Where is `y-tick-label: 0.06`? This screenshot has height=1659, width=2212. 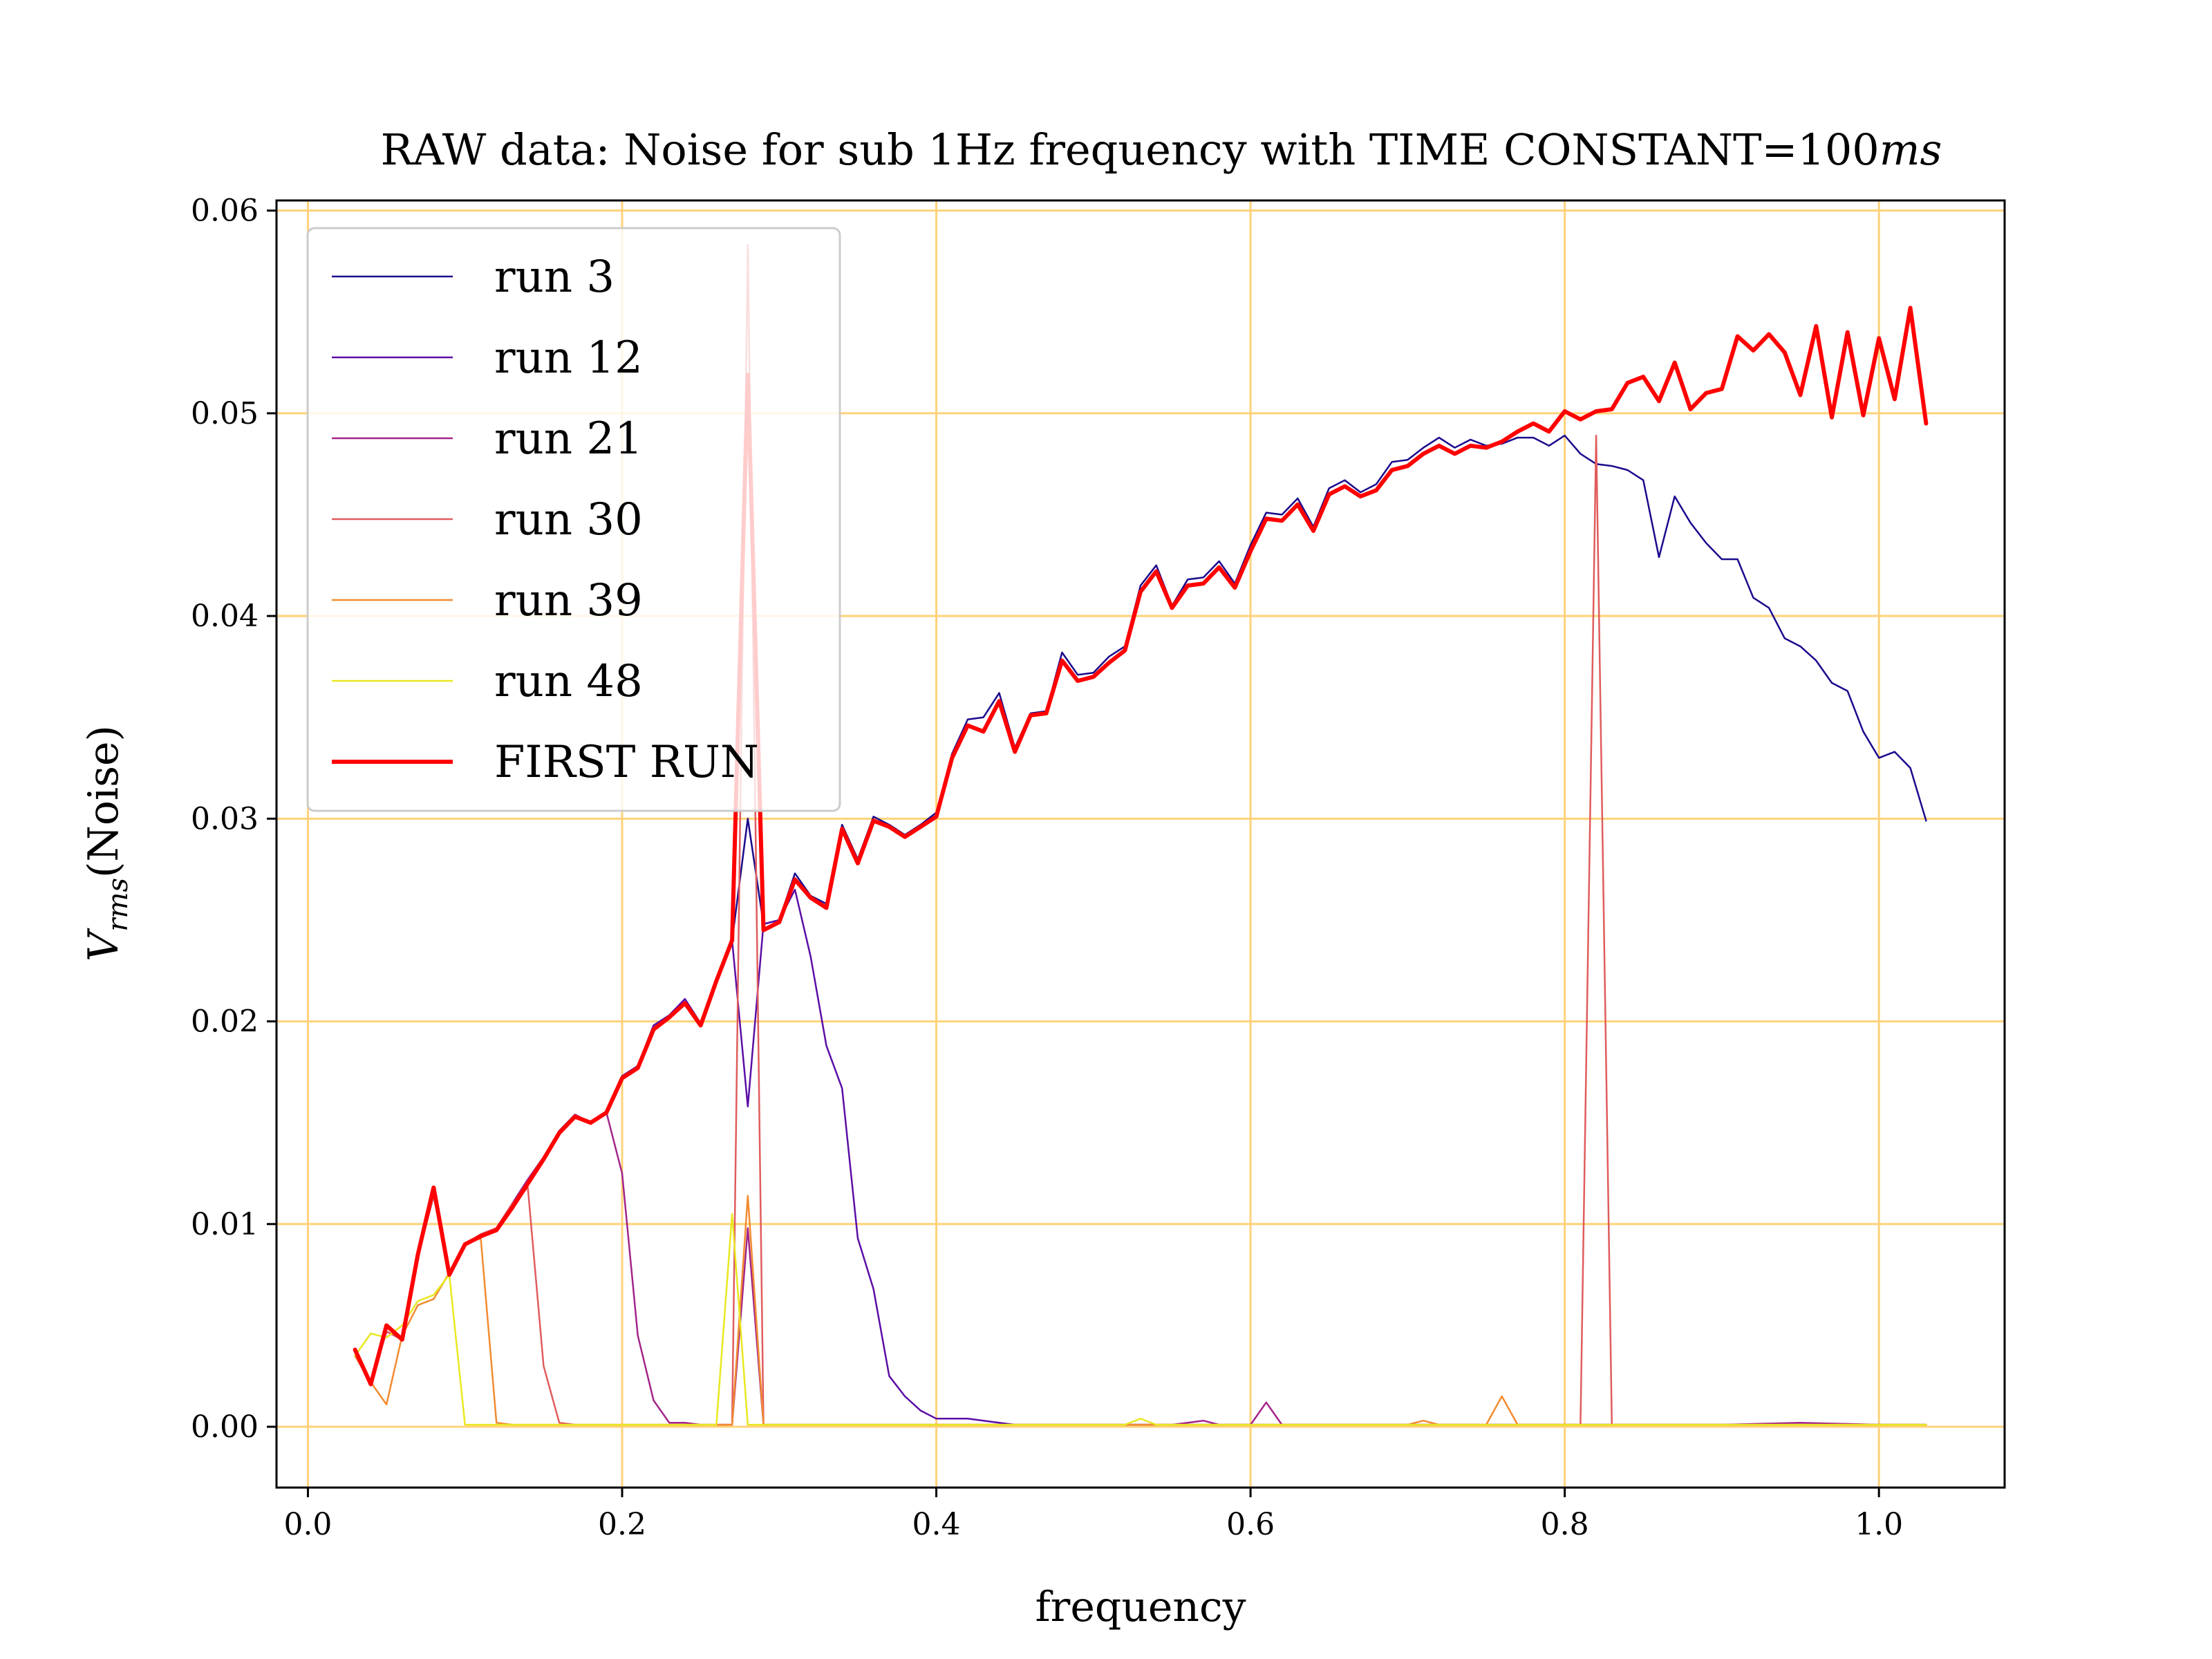 y-tick-label: 0.06 is located at coordinates (225, 211).